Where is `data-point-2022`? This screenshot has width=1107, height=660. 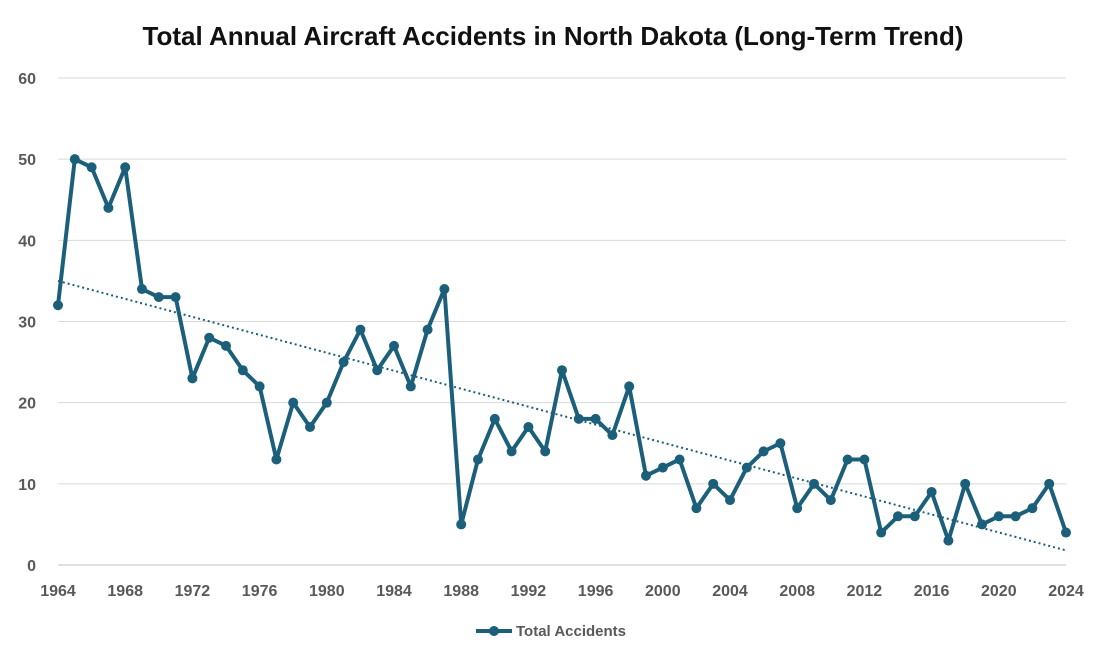
data-point-2022 is located at coordinates (1032, 508).